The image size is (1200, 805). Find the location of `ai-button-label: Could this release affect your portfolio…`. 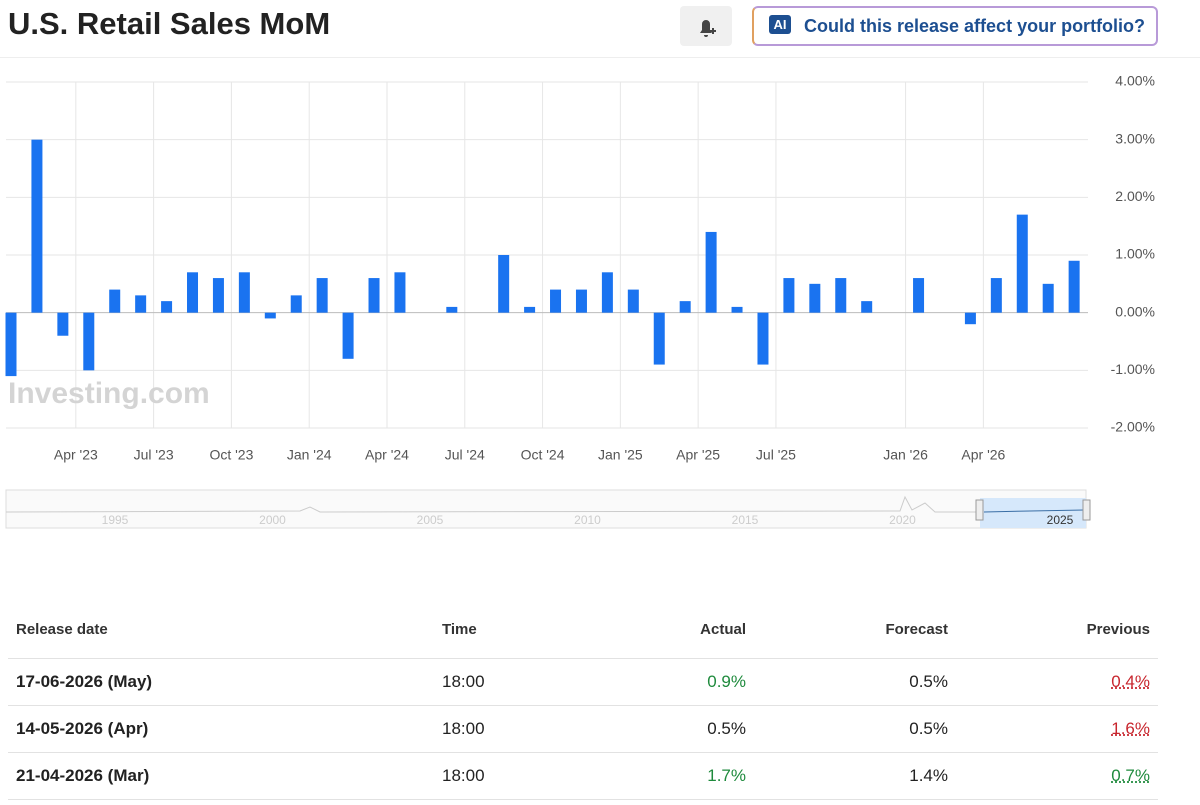

ai-button-label: Could this release affect your portfolio… is located at coordinates (975, 26).